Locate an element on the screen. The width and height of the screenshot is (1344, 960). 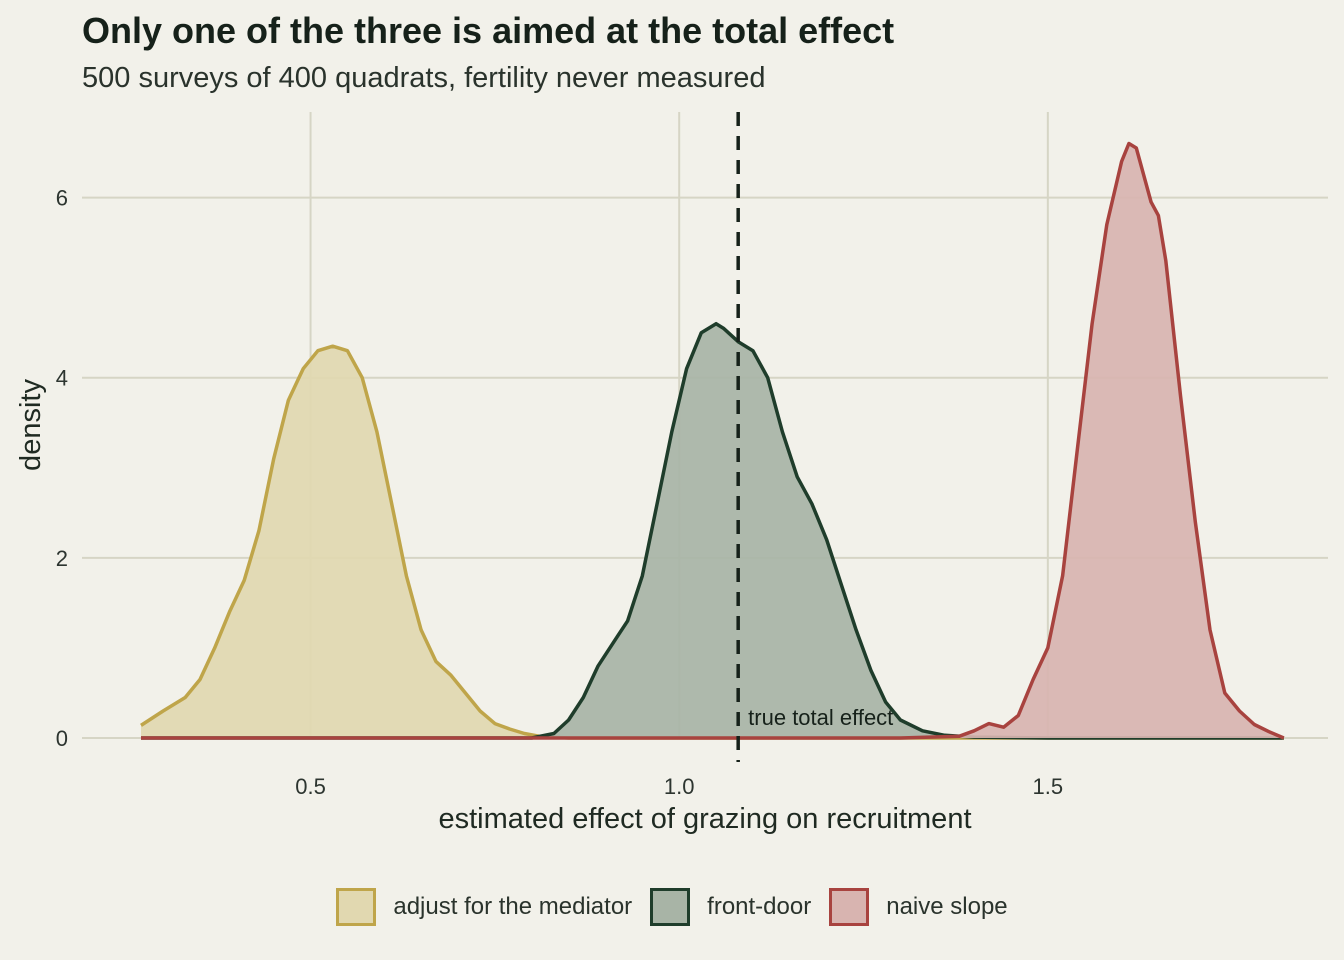
x-tick-label: 1.0 is located at coordinates (679, 786).